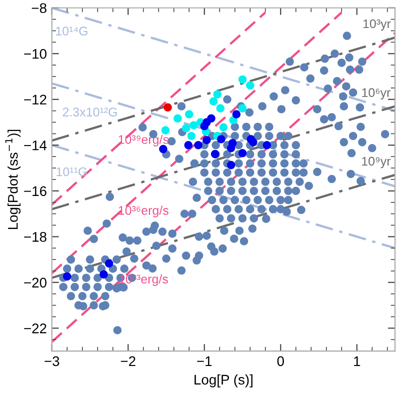 This screenshot has height=394, width=399. I want to click on x-axis-title: Log[P (s)], so click(223, 381).